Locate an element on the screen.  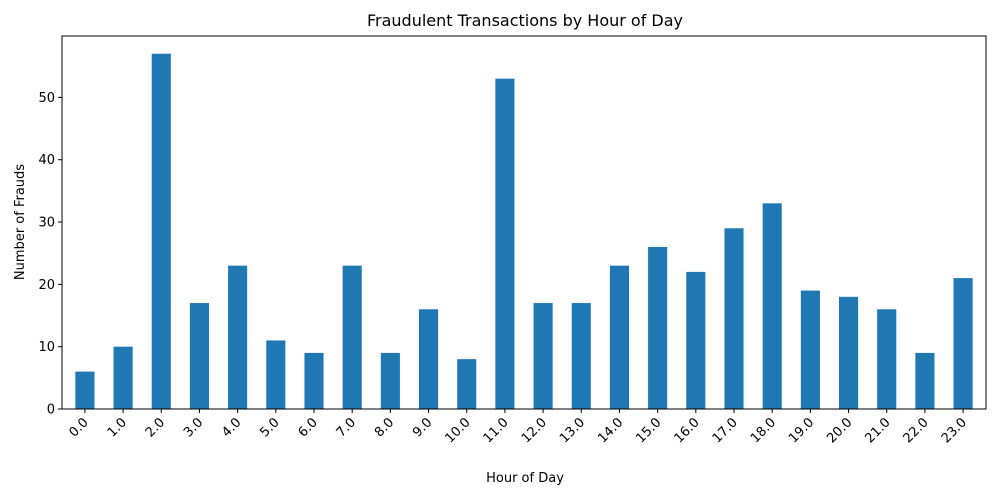
bar-hour-3.0 is located at coordinates (199, 356).